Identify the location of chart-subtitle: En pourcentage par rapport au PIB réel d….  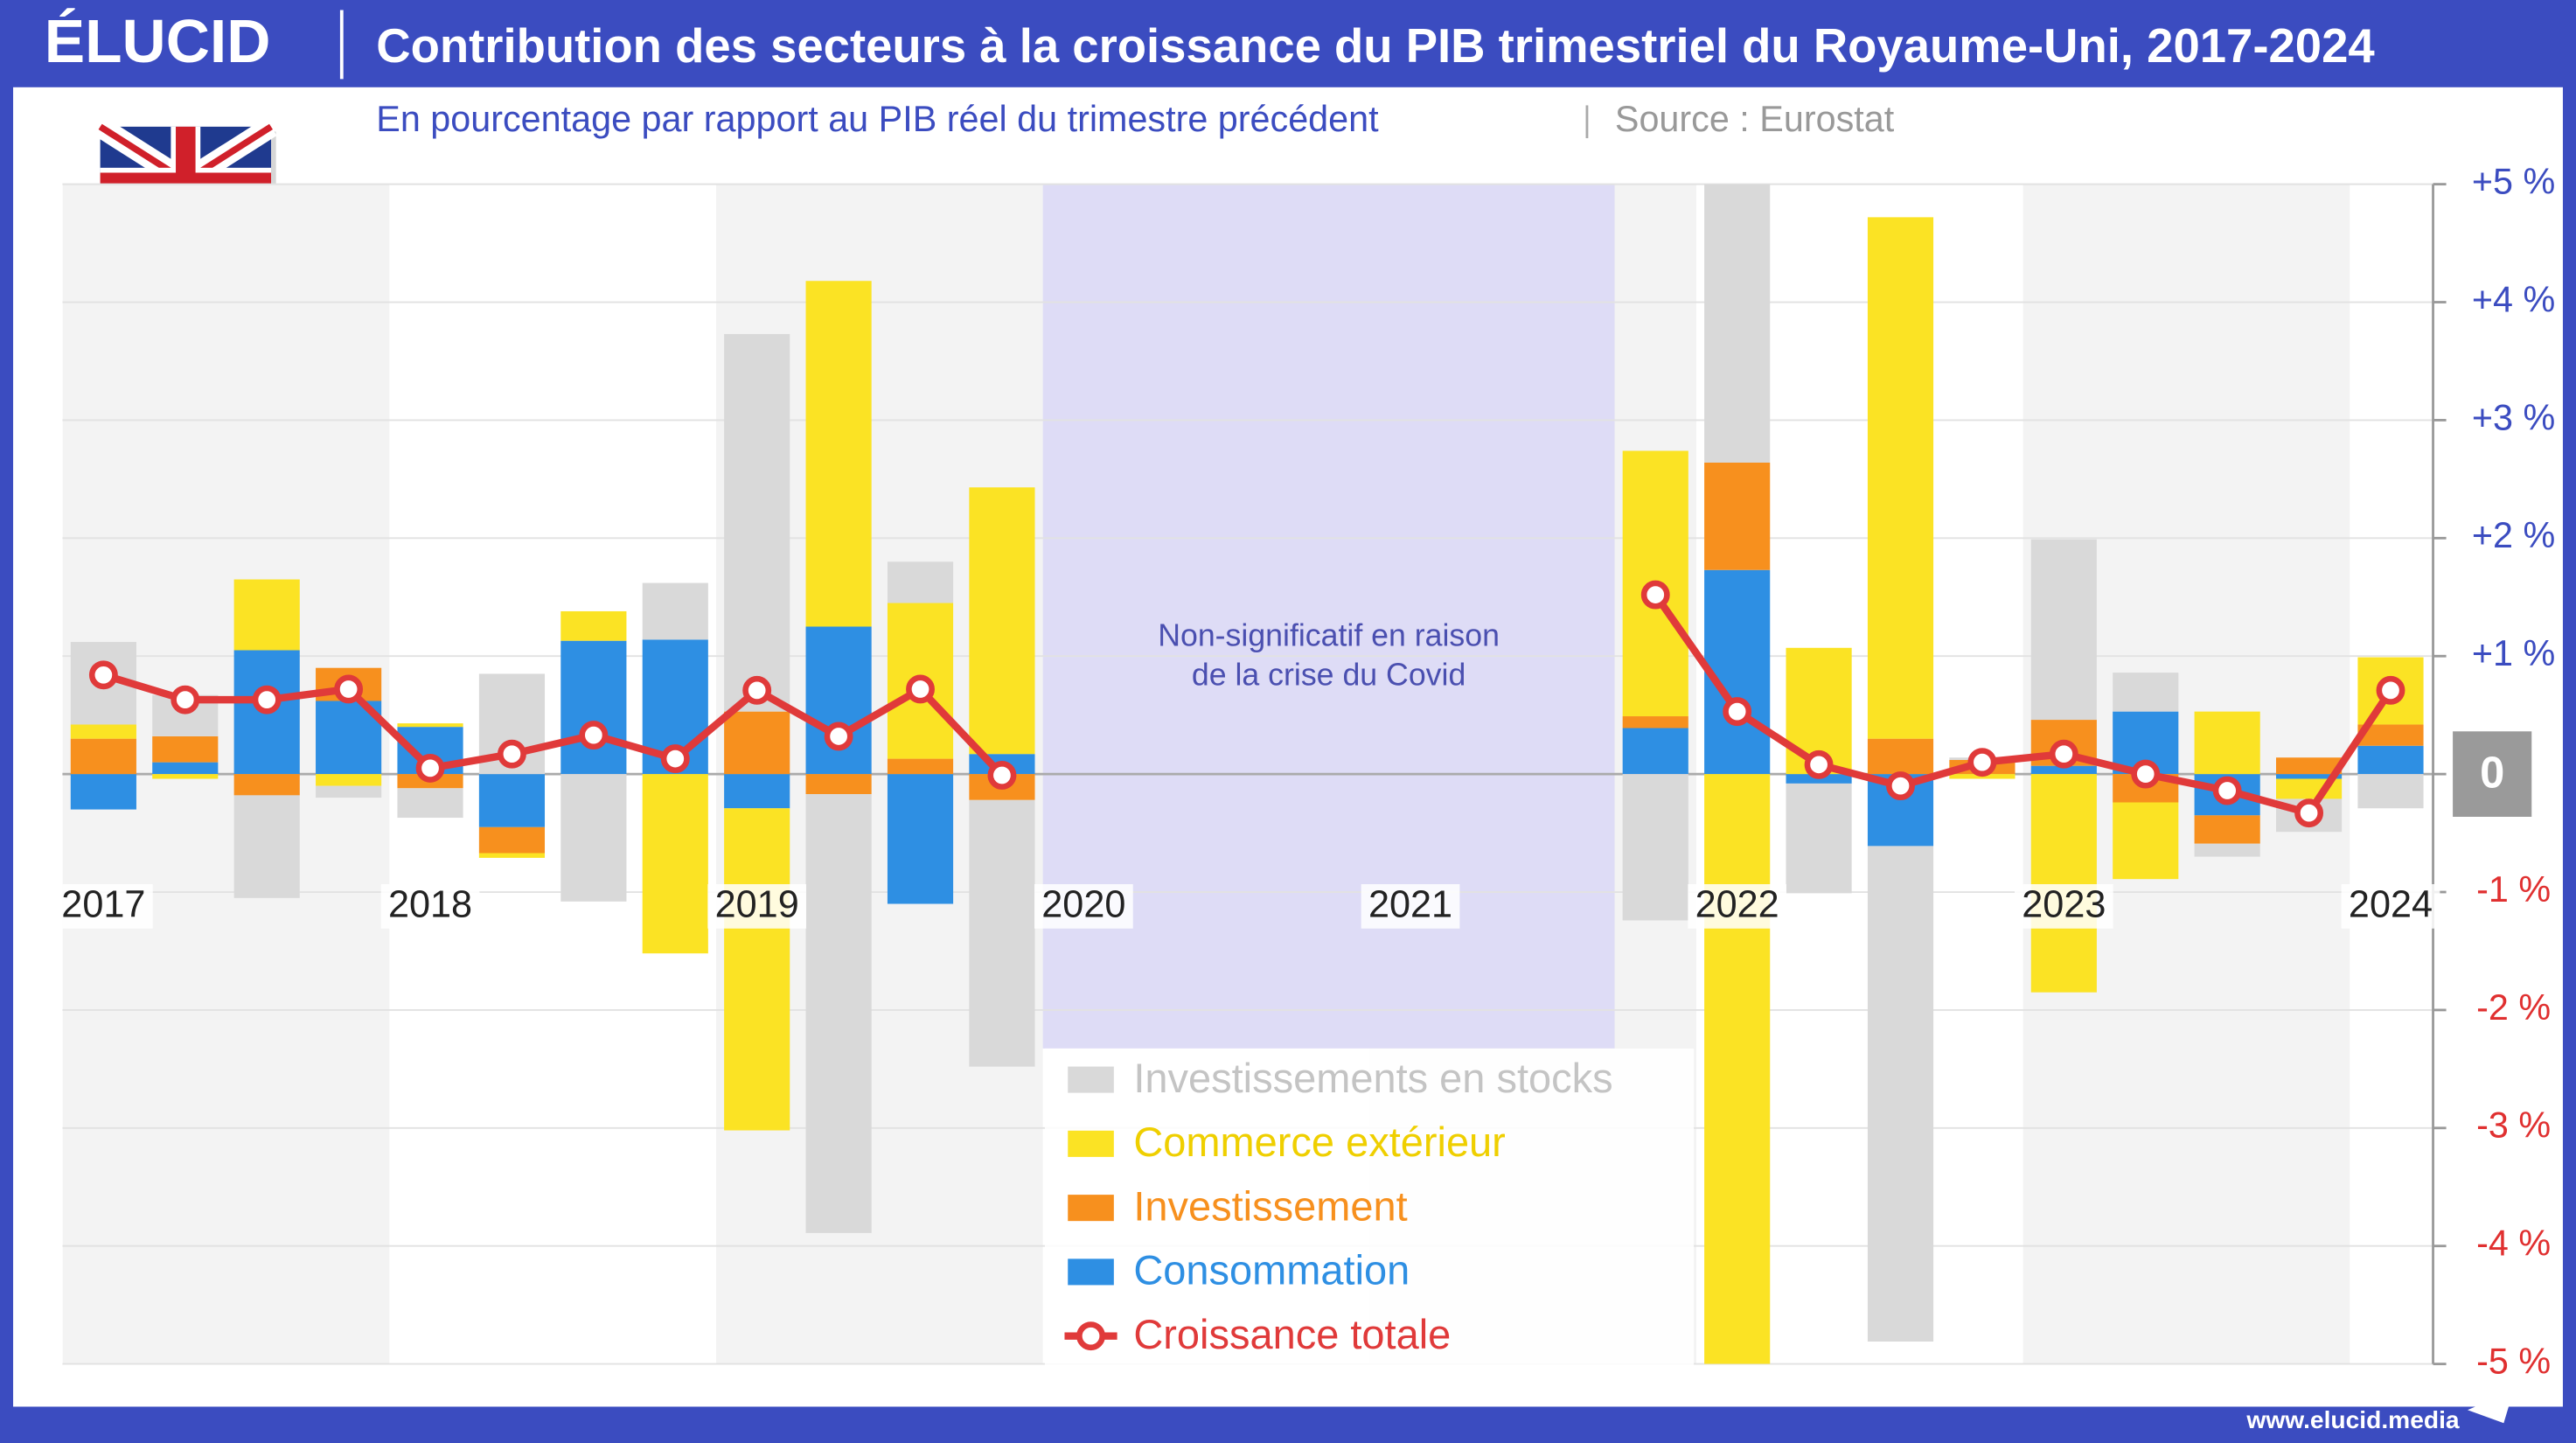
(877, 119).